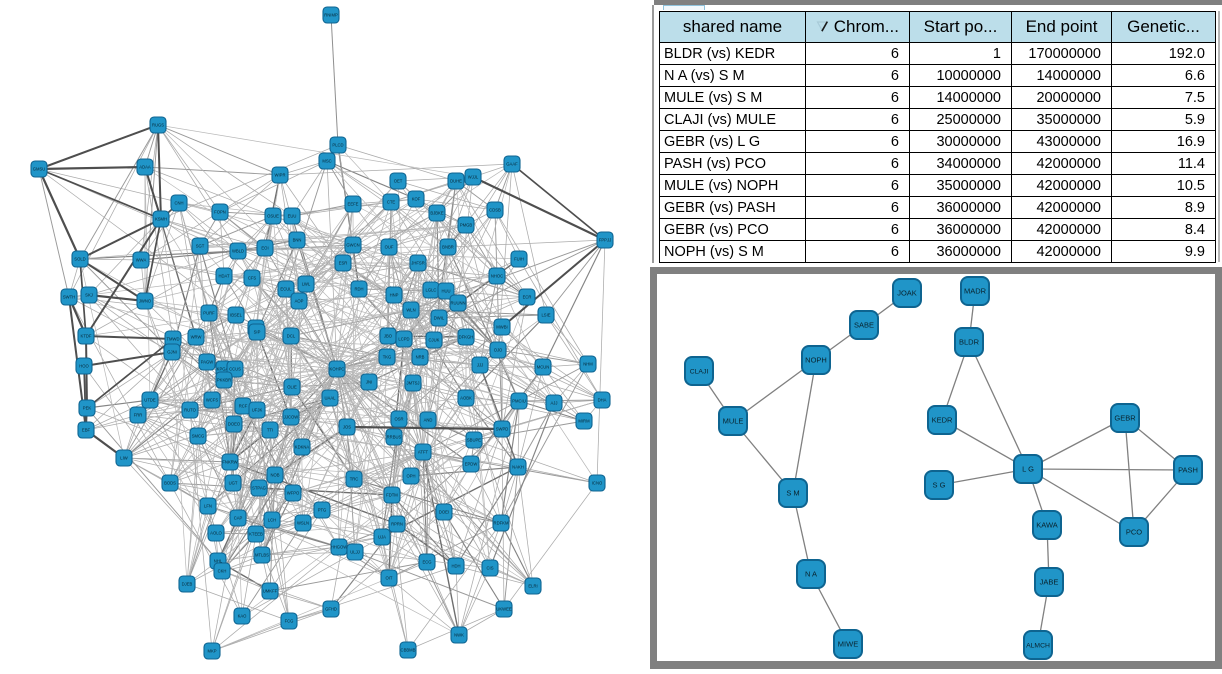  What do you see at coordinates (86, 430) in the screenshot?
I see `svg-text: EBF` at bounding box center [86, 430].